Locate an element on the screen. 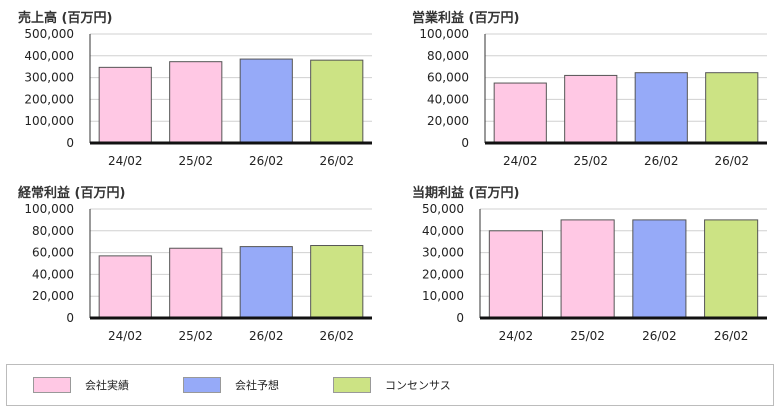 The image size is (782, 413). chart-title: 経常利益 (百万円) is located at coordinates (71, 193).